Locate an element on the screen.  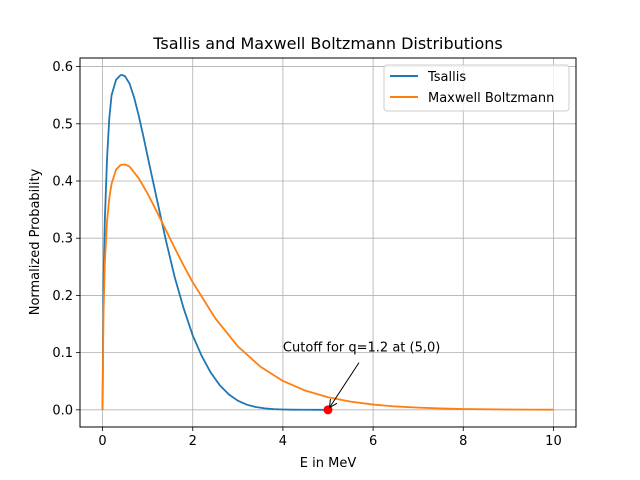
legend-box is located at coordinates (476, 88).